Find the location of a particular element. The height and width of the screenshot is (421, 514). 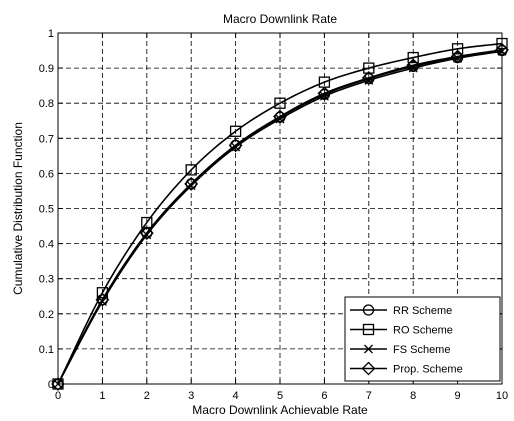

y-tick-label: 0.9 is located at coordinates (46, 69).